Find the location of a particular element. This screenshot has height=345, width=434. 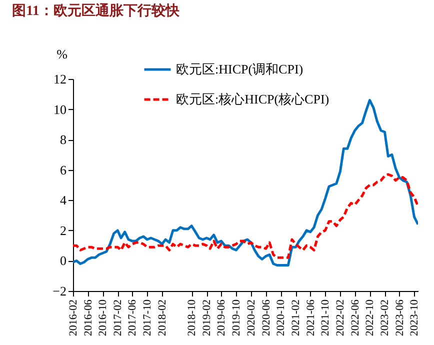

chart-title: 图11：欧元区通胀下行较快 is located at coordinates (96, 10).